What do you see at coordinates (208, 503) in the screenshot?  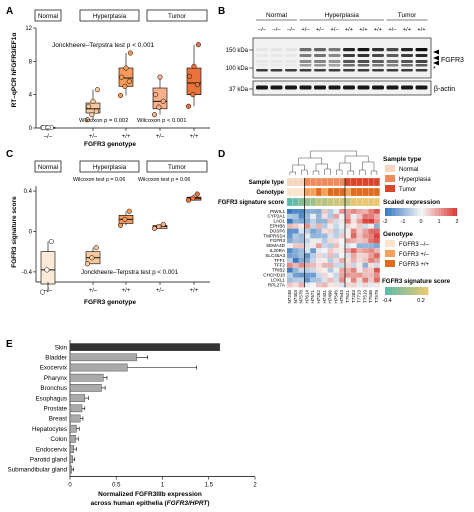 I see `xlabel-suffix: )` at bounding box center [208, 503].